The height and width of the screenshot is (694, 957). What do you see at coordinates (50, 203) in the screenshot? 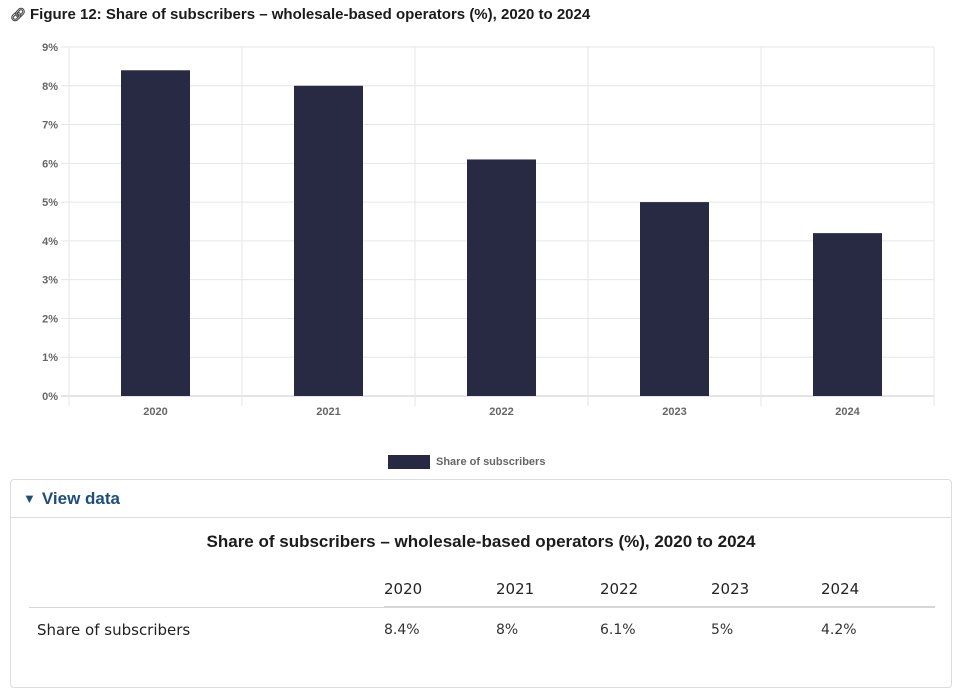
I see `y-tick-label: 5%` at bounding box center [50, 203].